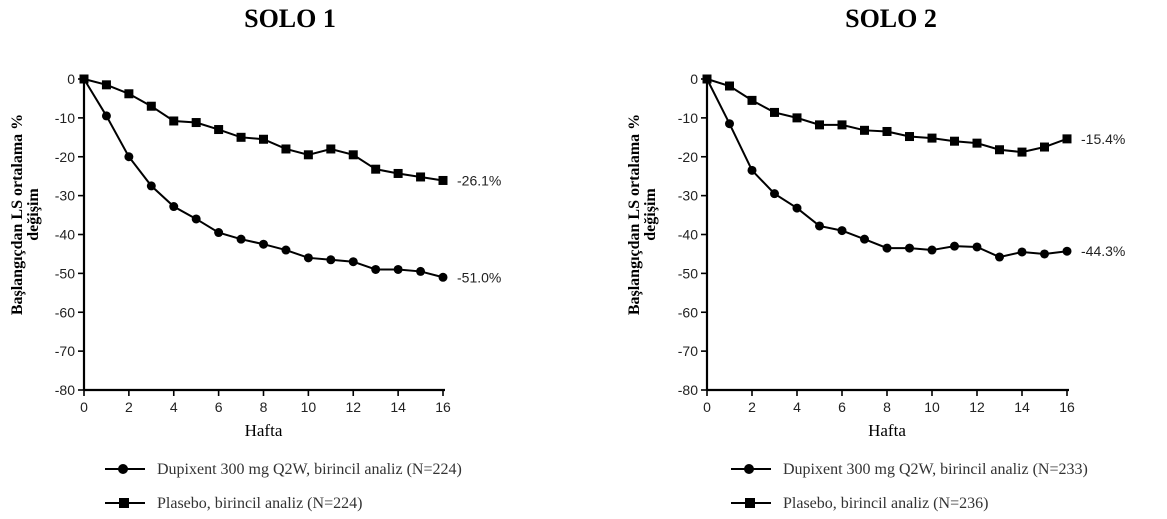  Describe the element at coordinates (1103, 139) in the screenshot. I see `solo2-plasebo-end-label: -15.4%` at that location.